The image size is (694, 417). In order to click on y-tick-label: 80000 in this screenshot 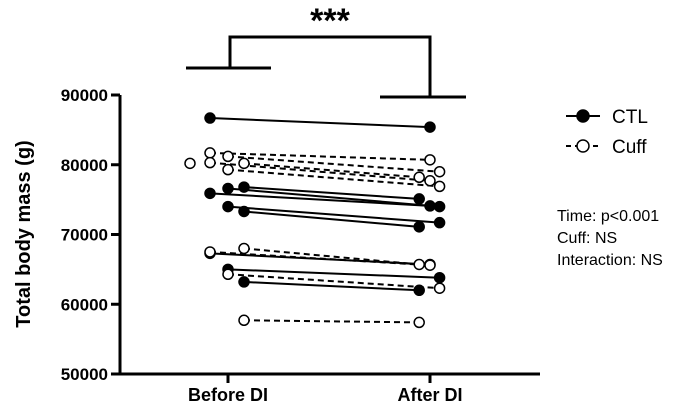, I will do `click(84, 165)`.